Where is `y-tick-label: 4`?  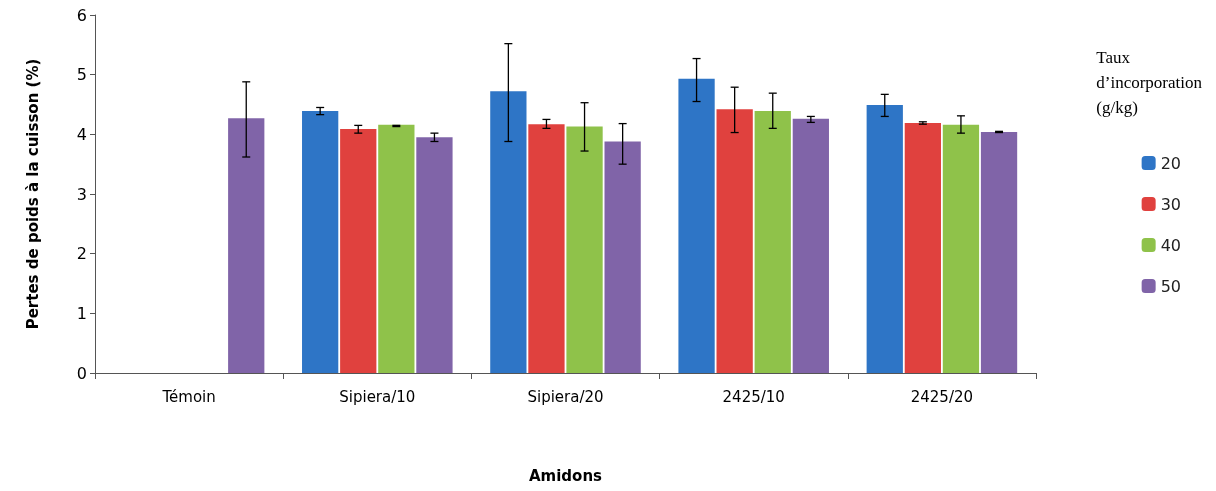
y-tick-label: 4 is located at coordinates (81, 134).